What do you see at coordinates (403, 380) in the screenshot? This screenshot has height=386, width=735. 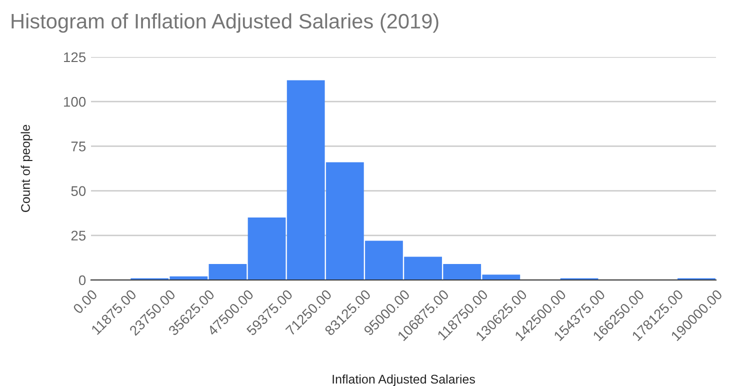 I see `x-axis-title: Inflation Adjusted Salaries` at bounding box center [403, 380].